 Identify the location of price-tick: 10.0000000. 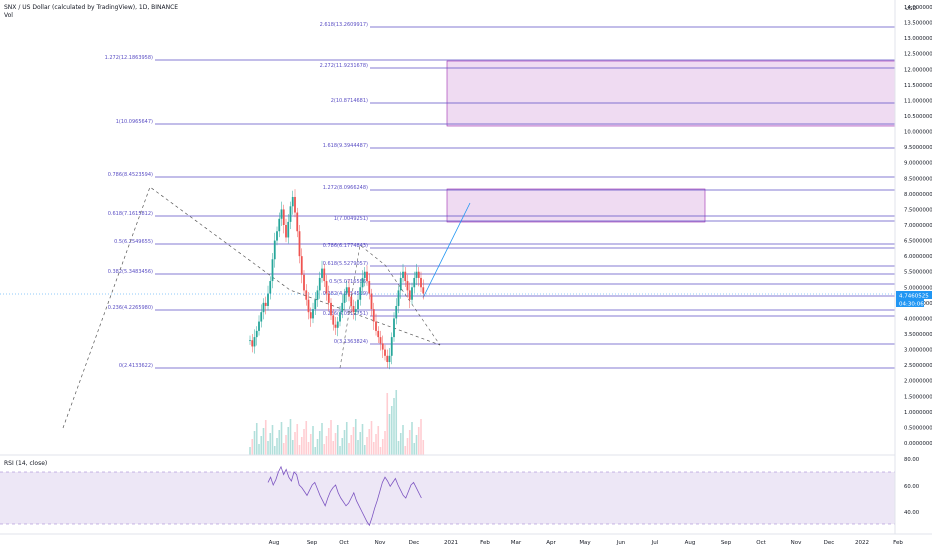
(918, 133).